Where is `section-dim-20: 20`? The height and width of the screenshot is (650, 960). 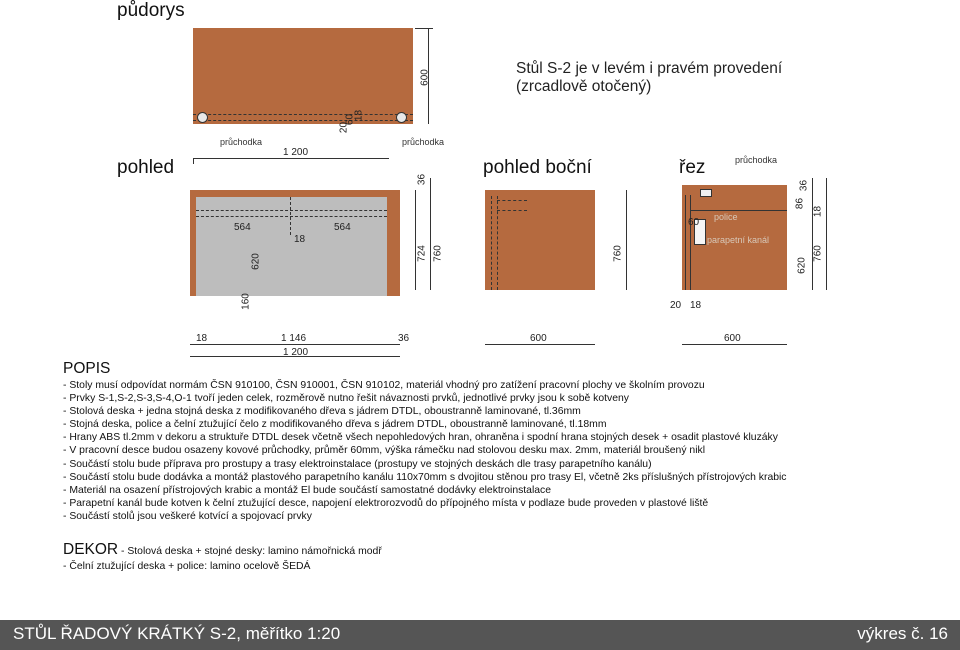
section-dim-20: 20 is located at coordinates (676, 305).